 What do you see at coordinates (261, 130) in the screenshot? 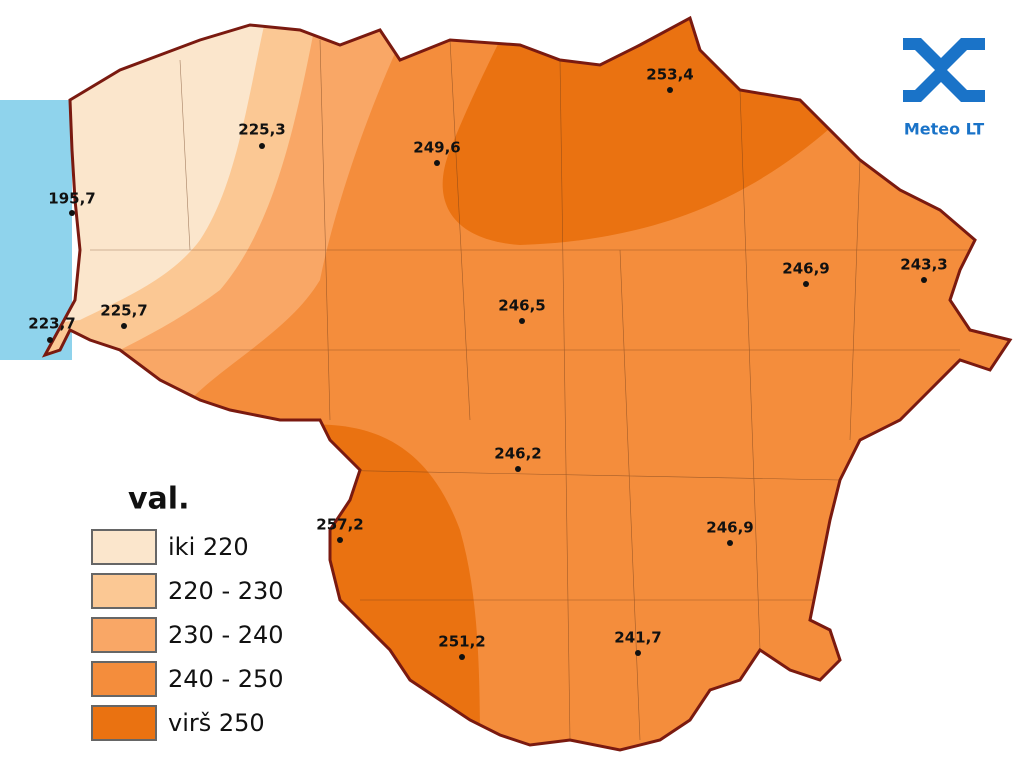
I see `station-label: 225,3` at bounding box center [261, 130].